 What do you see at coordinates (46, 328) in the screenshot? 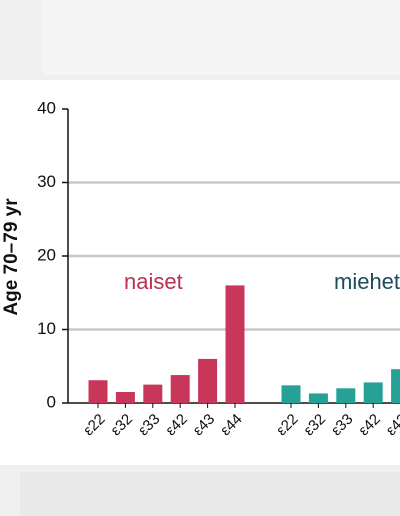
I see `y-tick-label: 10` at bounding box center [46, 328].